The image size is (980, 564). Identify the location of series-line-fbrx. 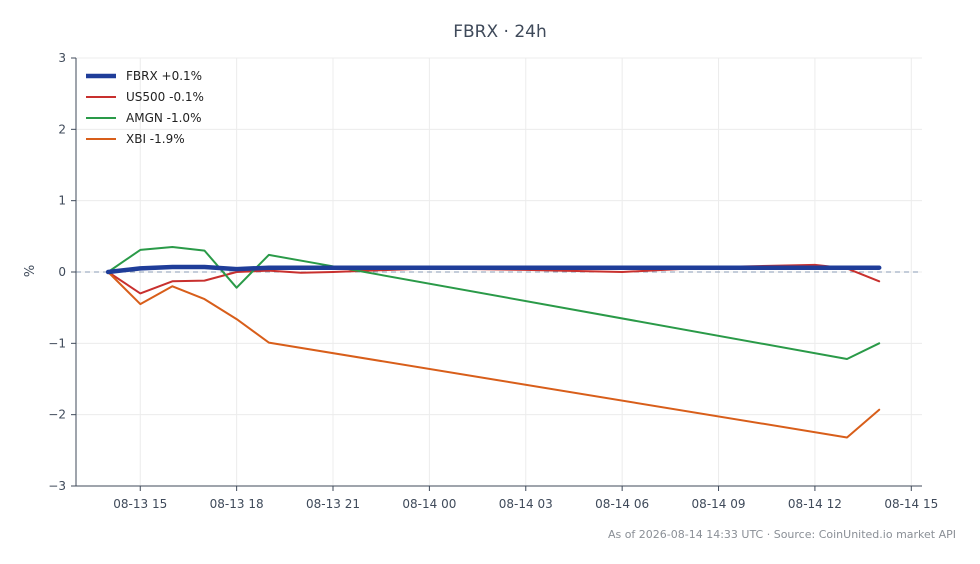
(493, 269).